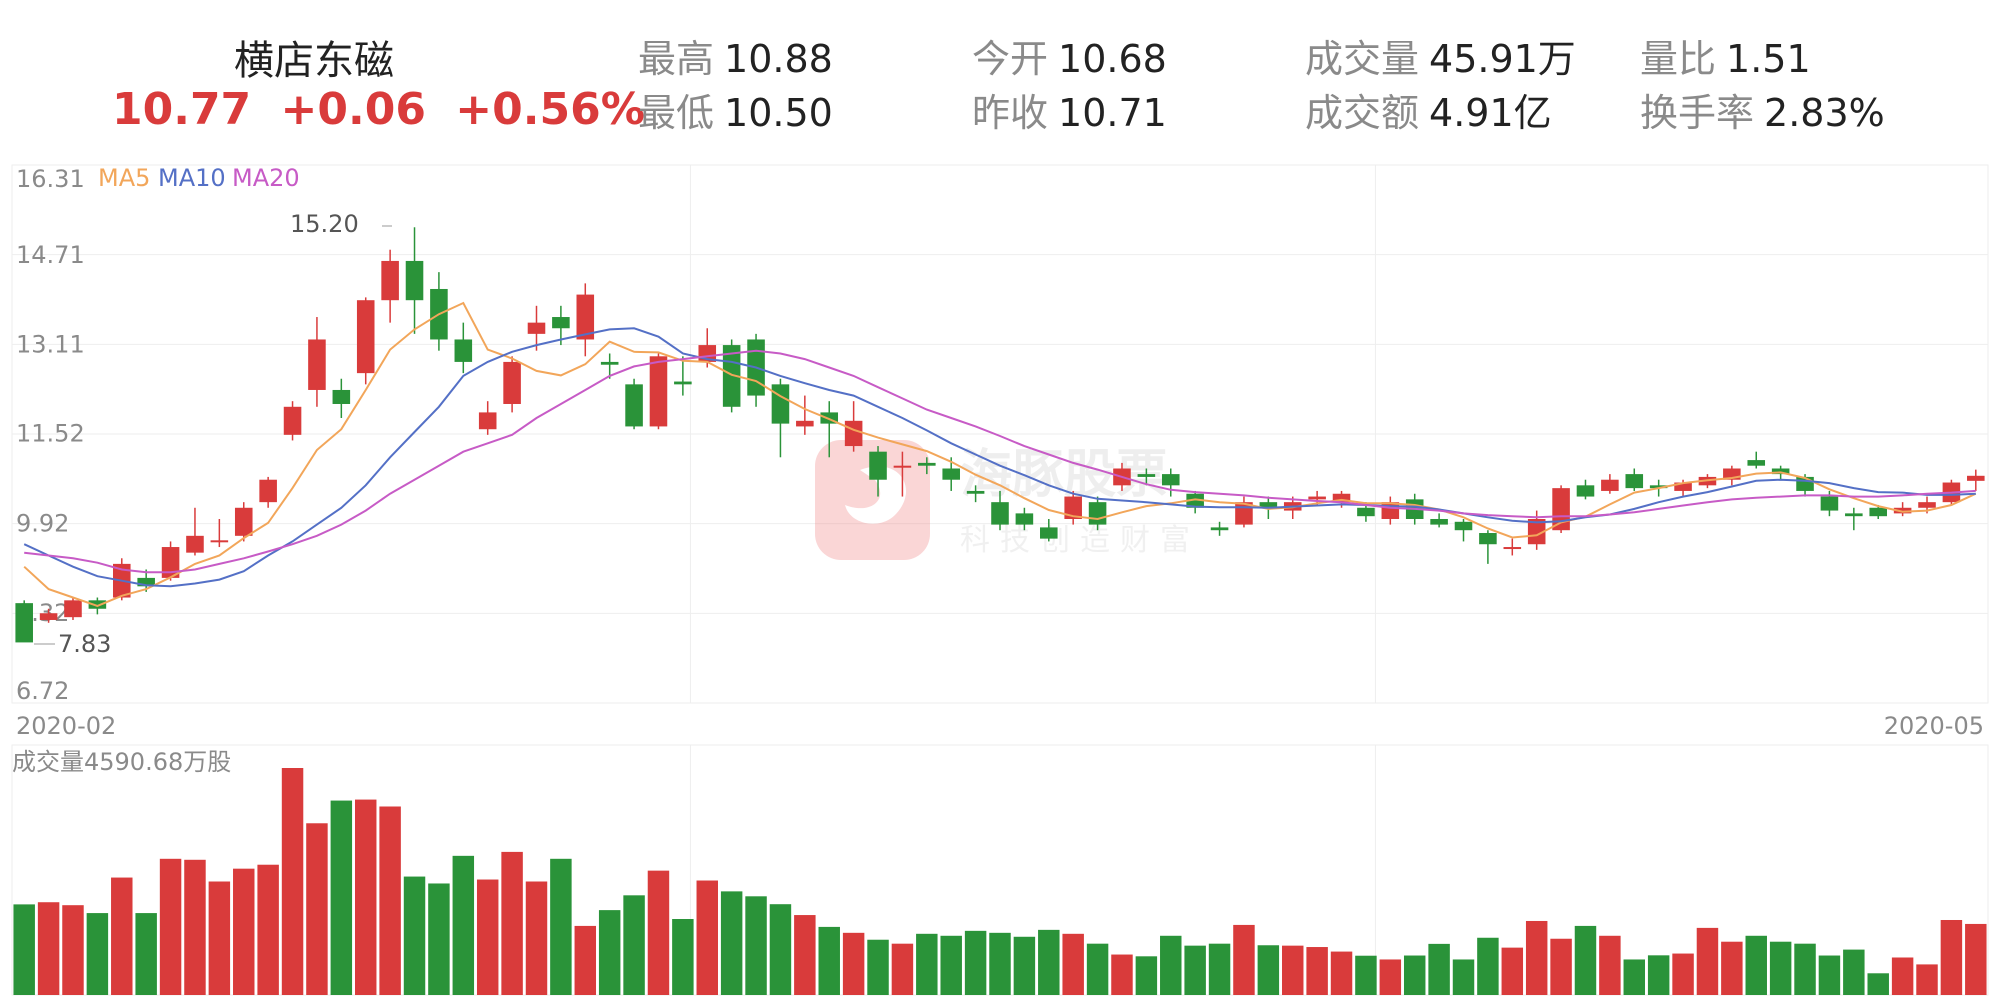 The width and height of the screenshot is (2001, 999). Describe the element at coordinates (1725, 55) in the screenshot. I see `metric-volume-ratio: 量比 1.51` at that location.